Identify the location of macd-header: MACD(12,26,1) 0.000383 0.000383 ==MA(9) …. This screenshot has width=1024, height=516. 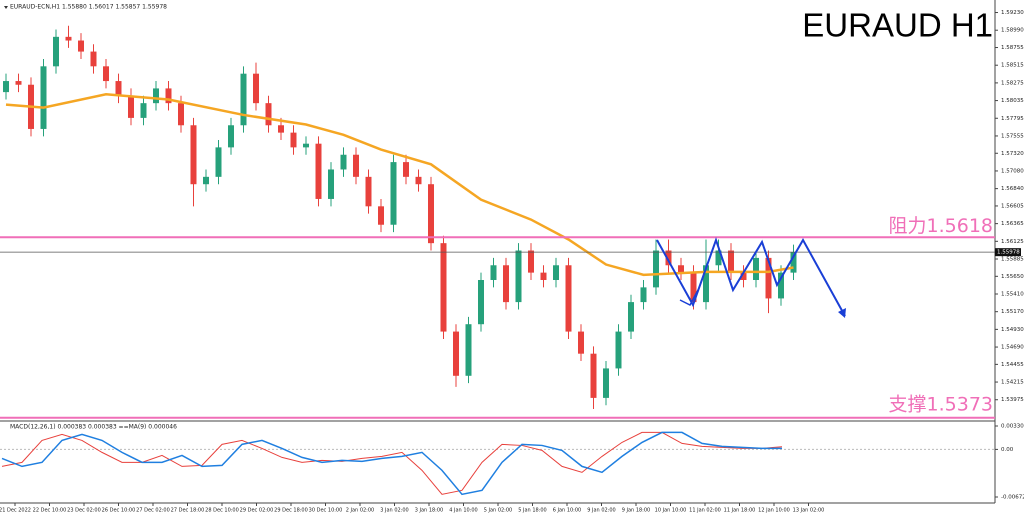
(93, 427).